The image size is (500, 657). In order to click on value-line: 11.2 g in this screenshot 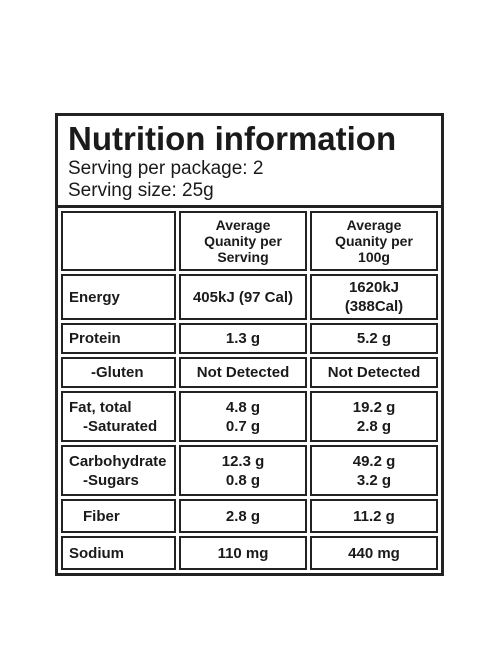, I will do `click(374, 516)`.